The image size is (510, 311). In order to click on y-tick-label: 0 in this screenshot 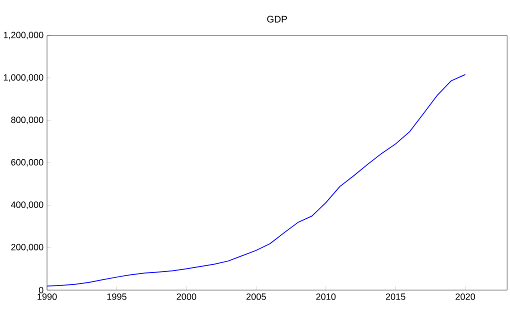, I will do `click(41, 290)`.